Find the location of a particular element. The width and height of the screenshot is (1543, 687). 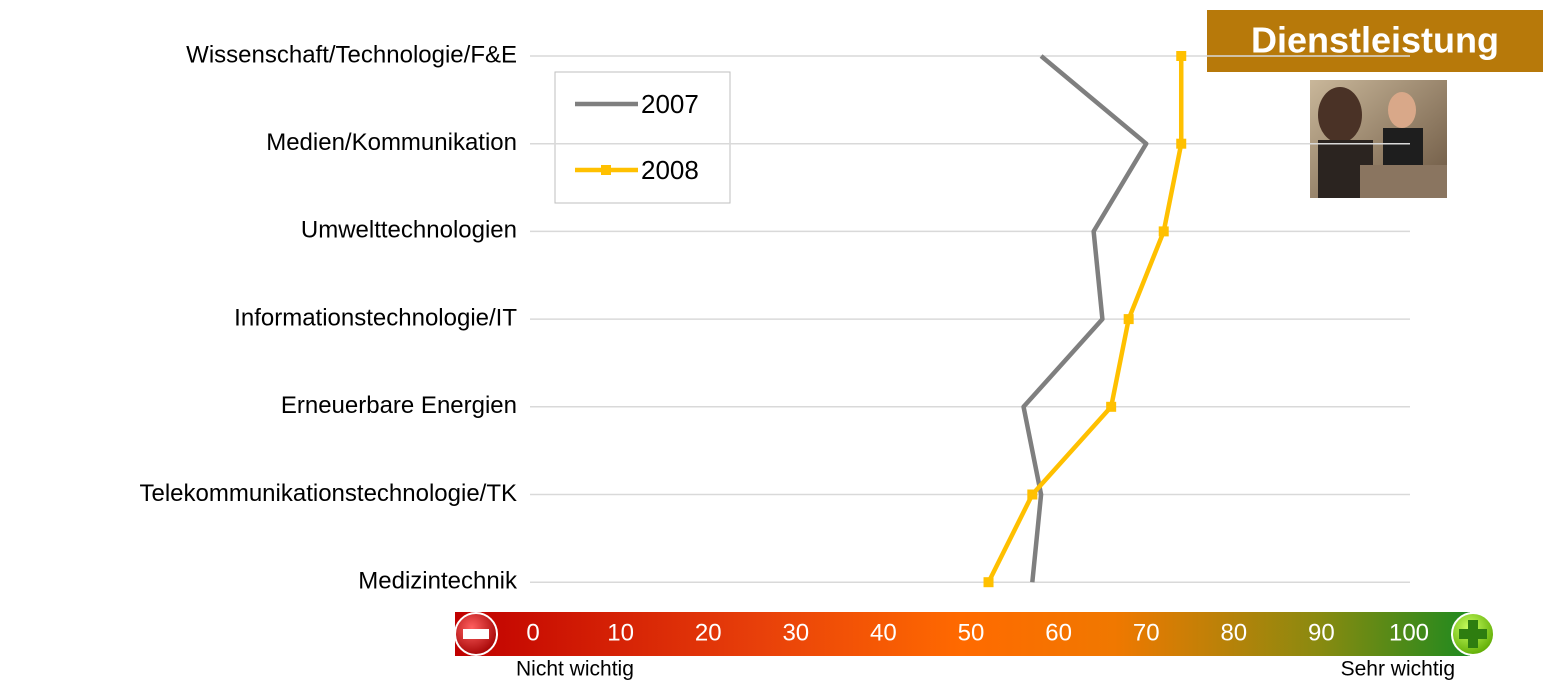

x-tick-label: 100 is located at coordinates (1409, 632).